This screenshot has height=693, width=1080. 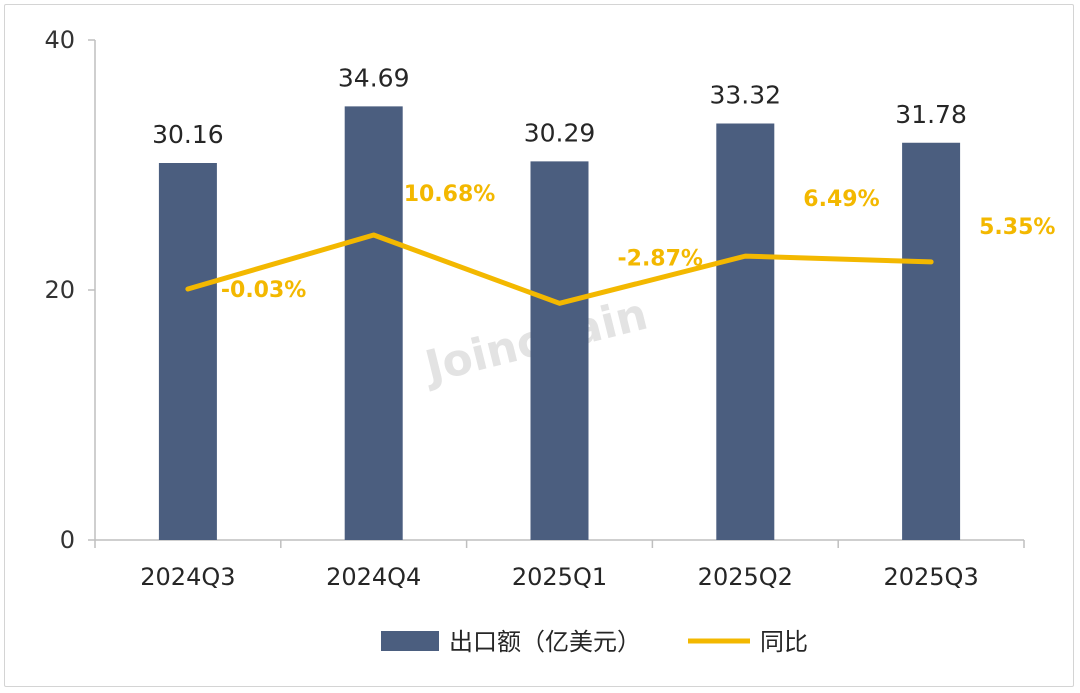 What do you see at coordinates (410, 641) in the screenshot?
I see `legend-bar-swatch` at bounding box center [410, 641].